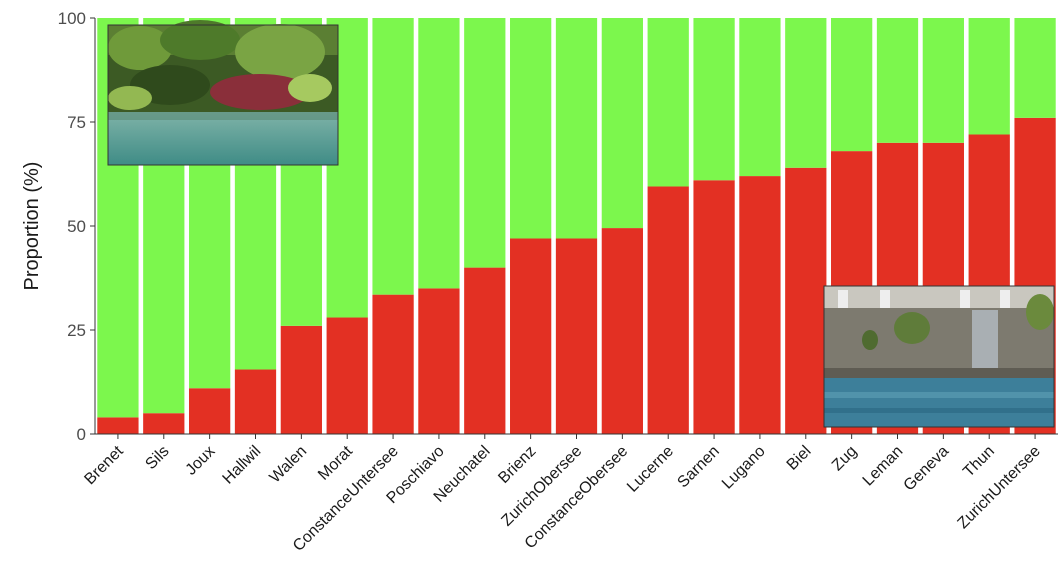 The width and height of the screenshot is (1058, 574). I want to click on x-tick-label: ZurichObersee, so click(541, 486).